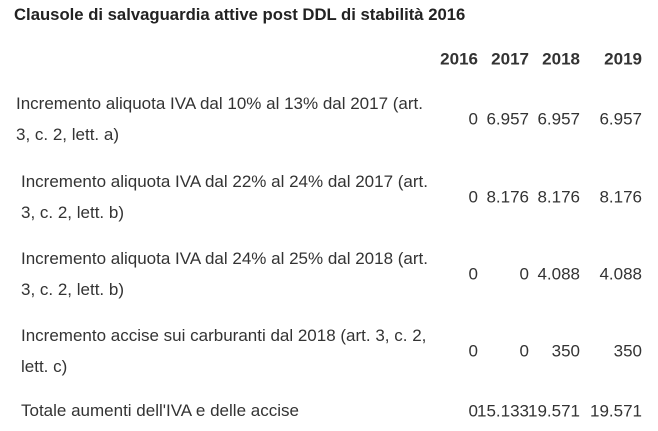 This screenshot has height=431, width=658. I want to click on cell-2018: 19.571, so click(554, 410).